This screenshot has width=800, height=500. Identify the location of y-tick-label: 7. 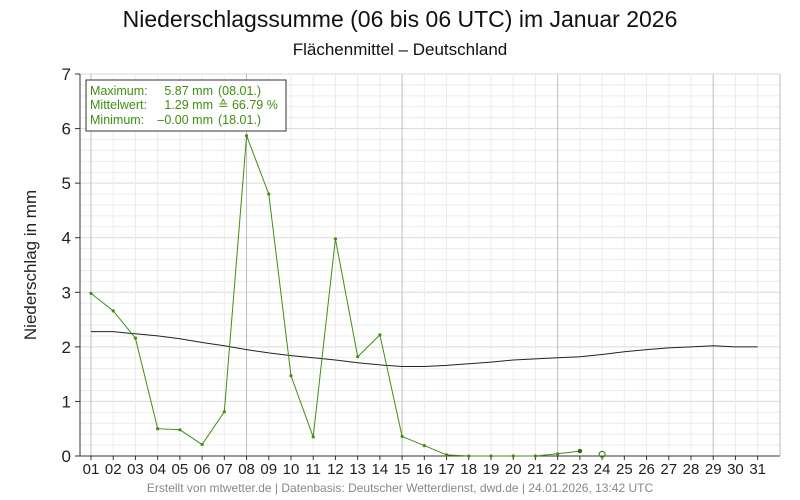
(66, 74).